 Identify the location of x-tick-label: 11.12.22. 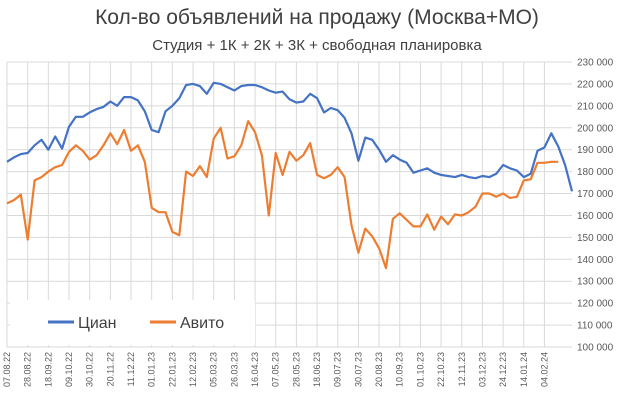
(131, 369).